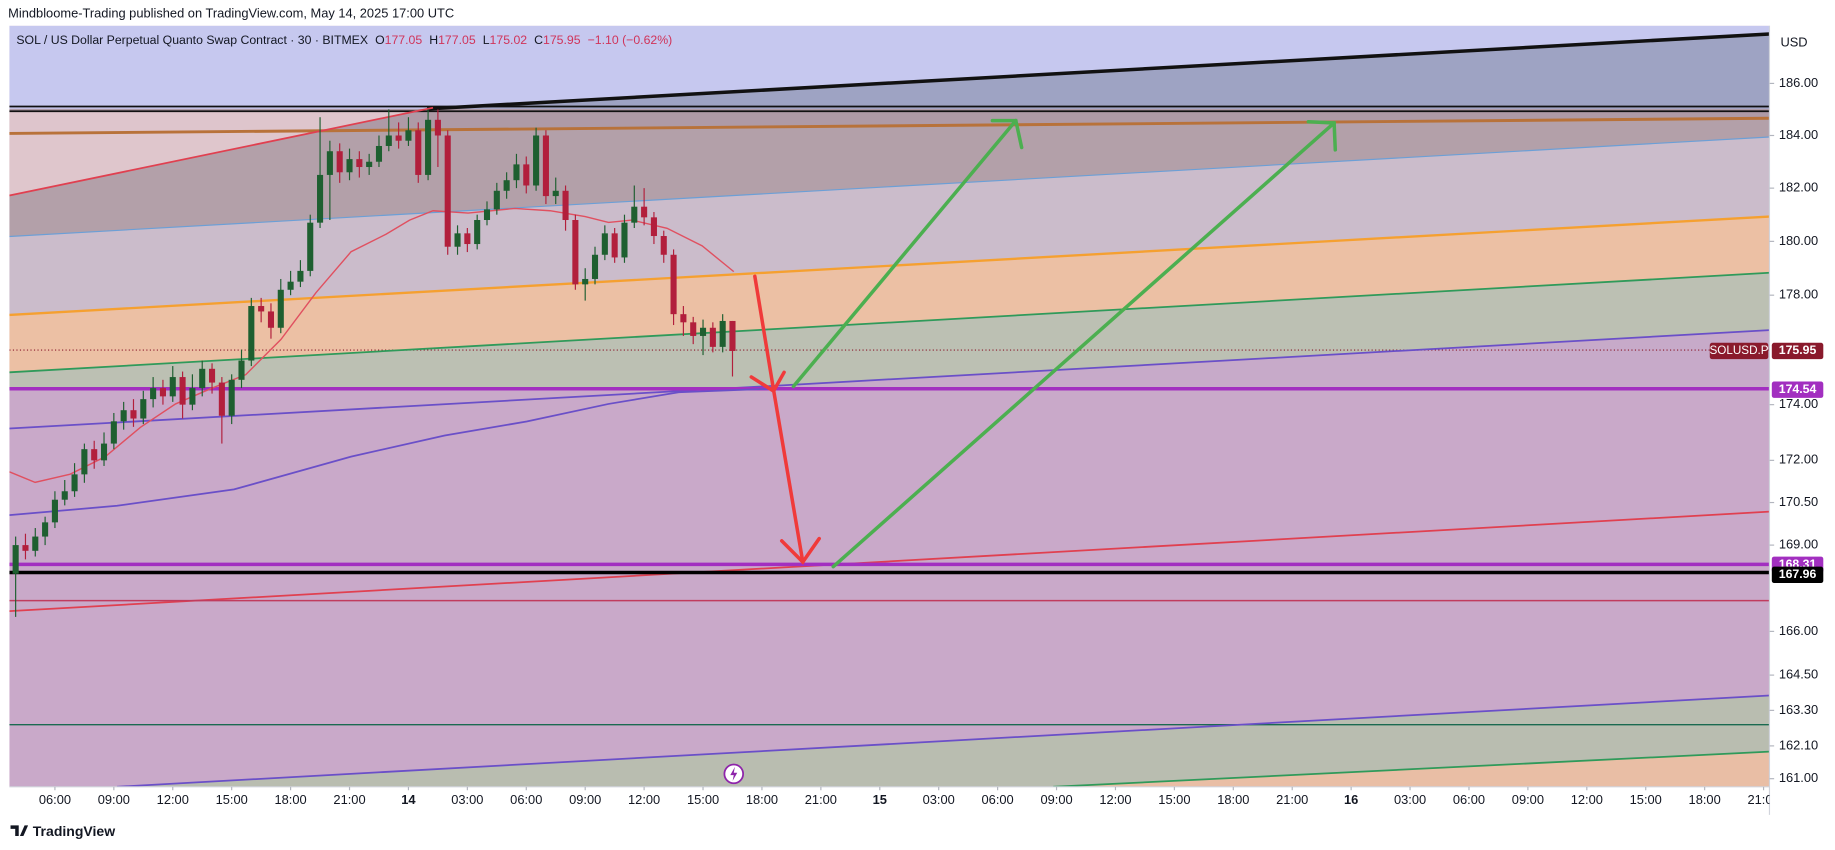  Describe the element at coordinates (1798, 134) in the screenshot. I see `y-tick-label: 184.00` at that location.